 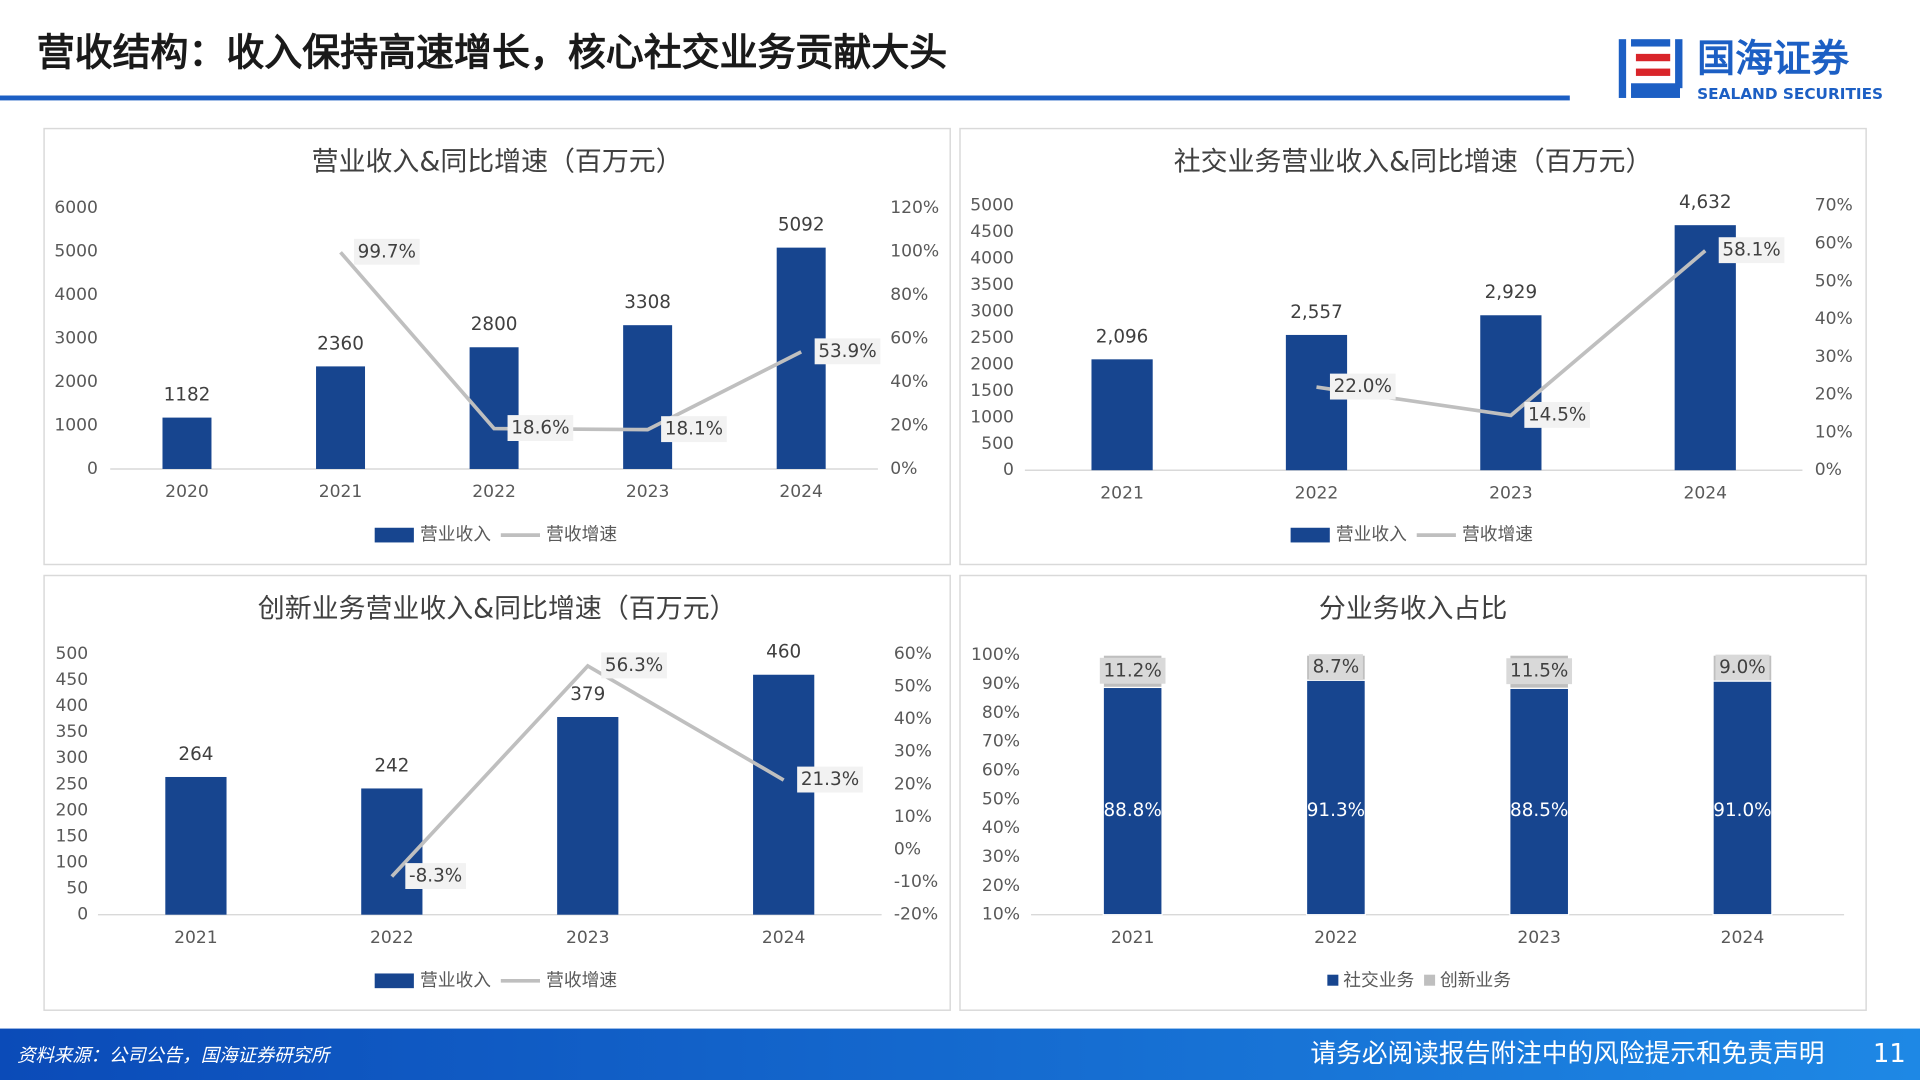 I want to click on data-label: 460, so click(x=783, y=652).